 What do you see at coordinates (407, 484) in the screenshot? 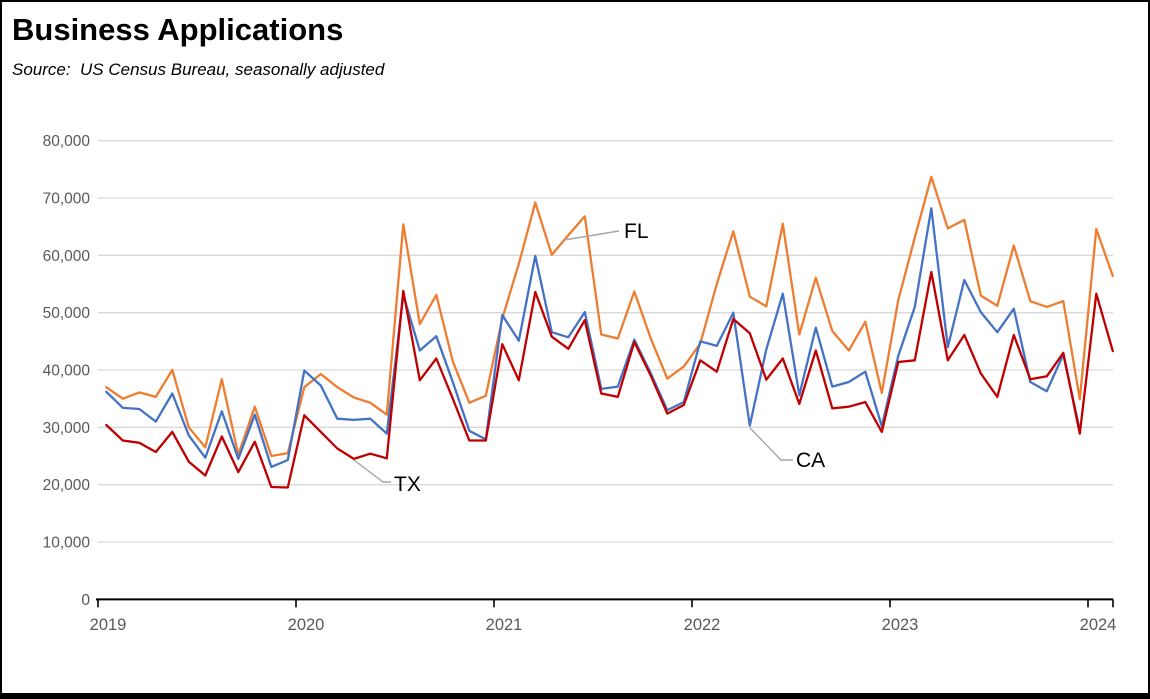
I see `series-label-TX: TX` at bounding box center [407, 484].